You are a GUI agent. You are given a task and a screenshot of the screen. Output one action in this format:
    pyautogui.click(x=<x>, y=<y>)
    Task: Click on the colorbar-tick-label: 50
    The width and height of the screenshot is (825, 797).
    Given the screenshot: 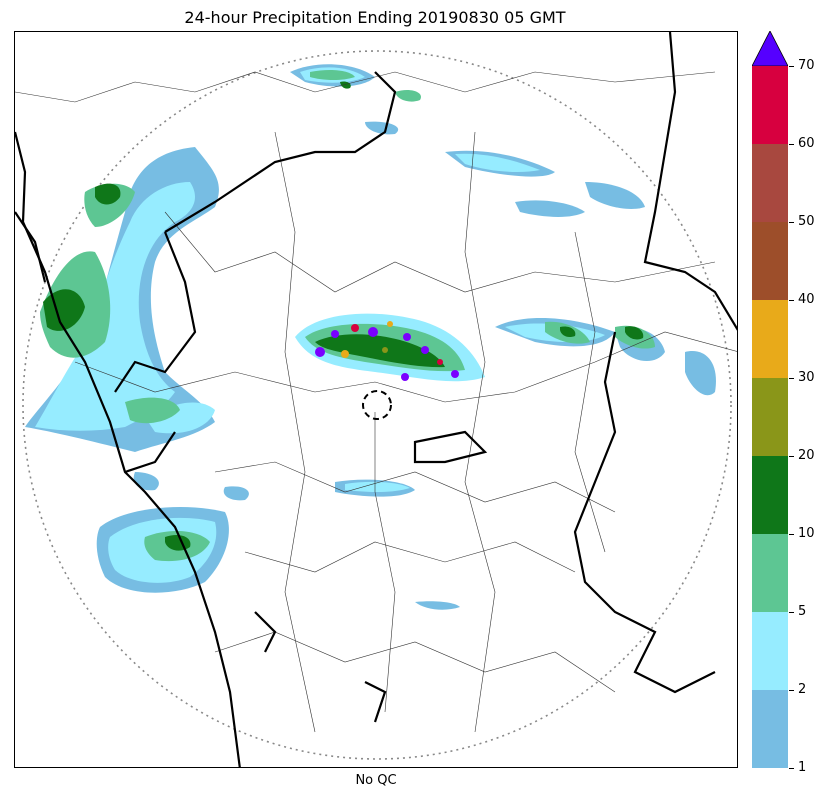 What is the action you would take?
    pyautogui.click(x=806, y=221)
    